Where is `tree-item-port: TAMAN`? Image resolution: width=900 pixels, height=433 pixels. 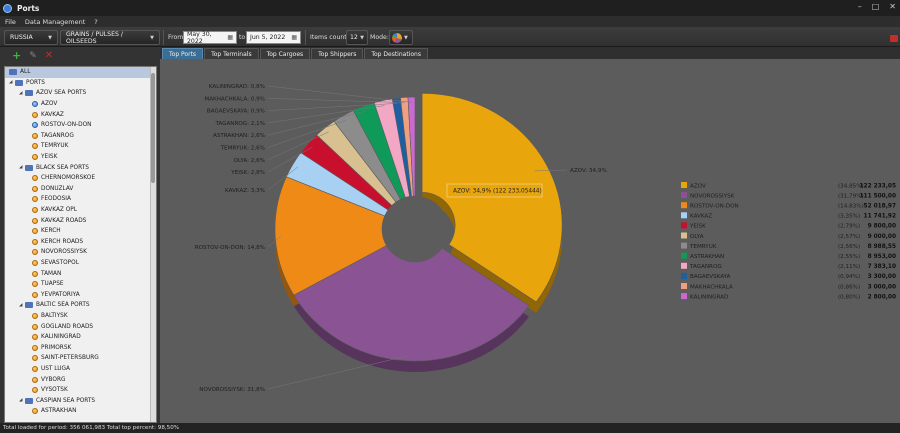
tree-item-port: TAMAN is located at coordinates (46, 273).